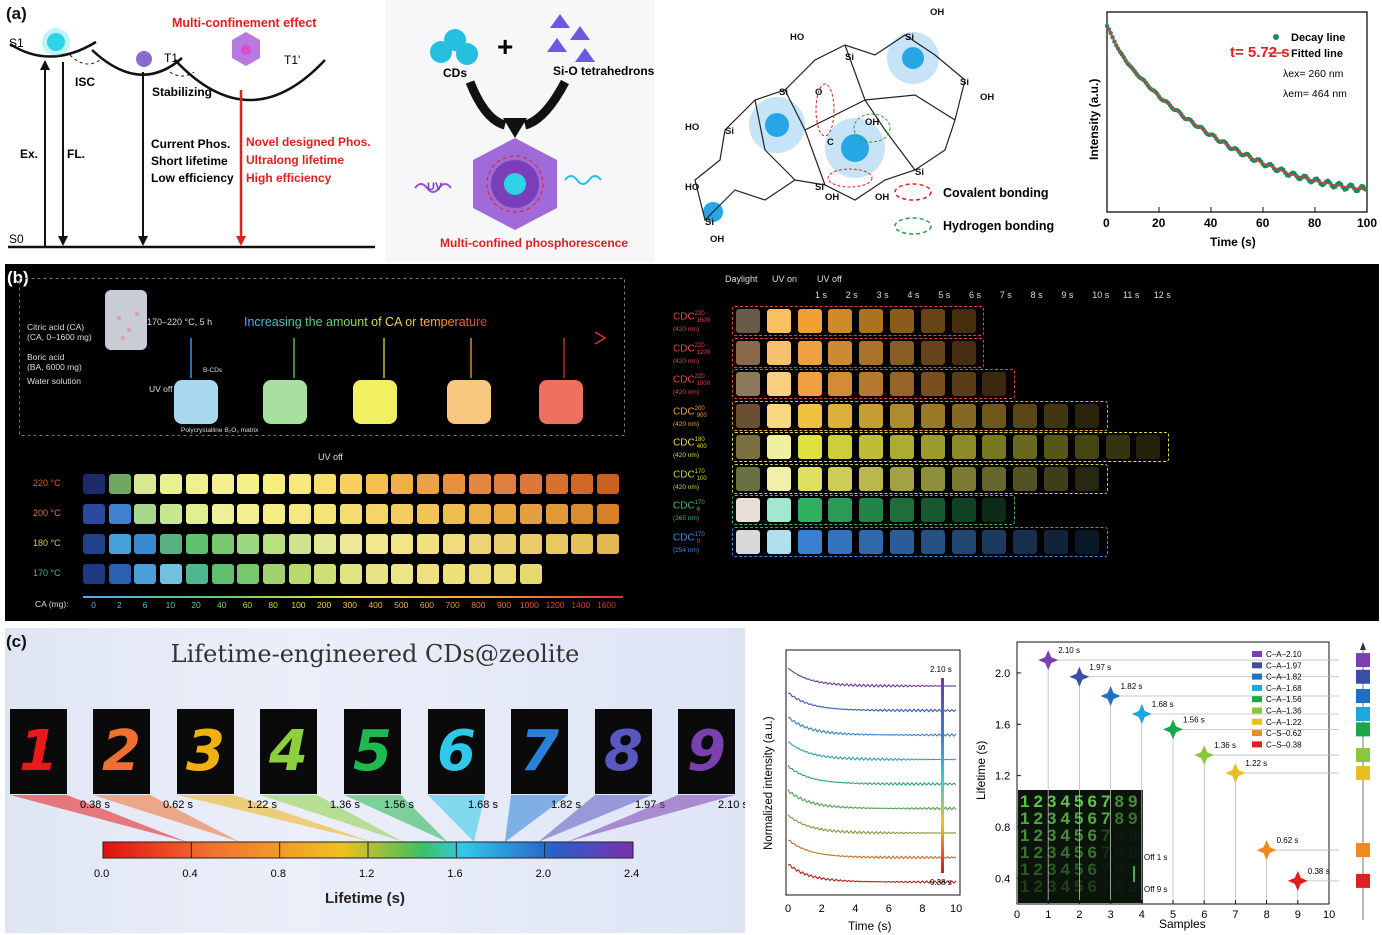 The image size is (1382, 935). I want to click on inset-digit: 5, so click(1078, 869).